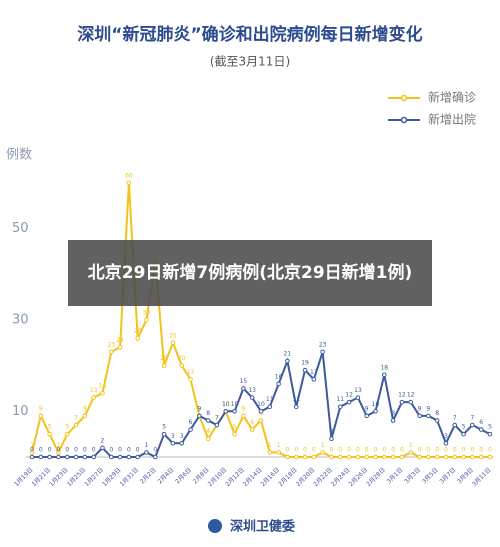 This screenshot has width=500, height=547. Describe the element at coordinates (130, 478) in the screenshot. I see `x-tick-label: 1月31日` at that location.